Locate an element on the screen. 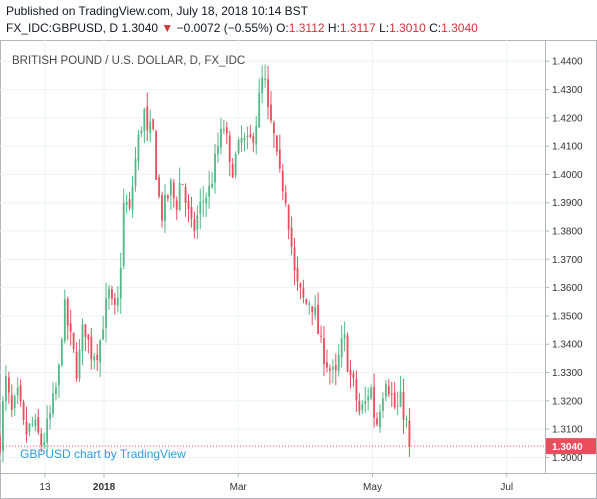 The width and height of the screenshot is (597, 499). time-tick-label: 13 is located at coordinates (45, 487).